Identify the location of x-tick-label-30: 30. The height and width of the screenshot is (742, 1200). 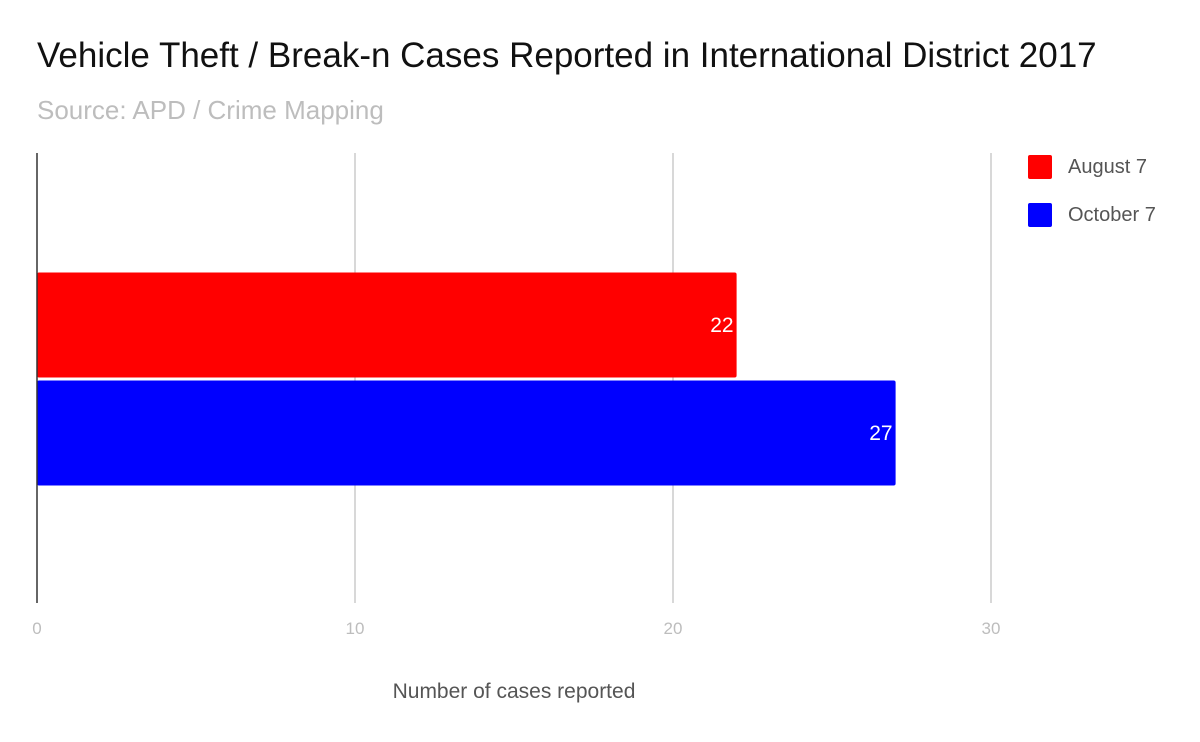
(991, 628).